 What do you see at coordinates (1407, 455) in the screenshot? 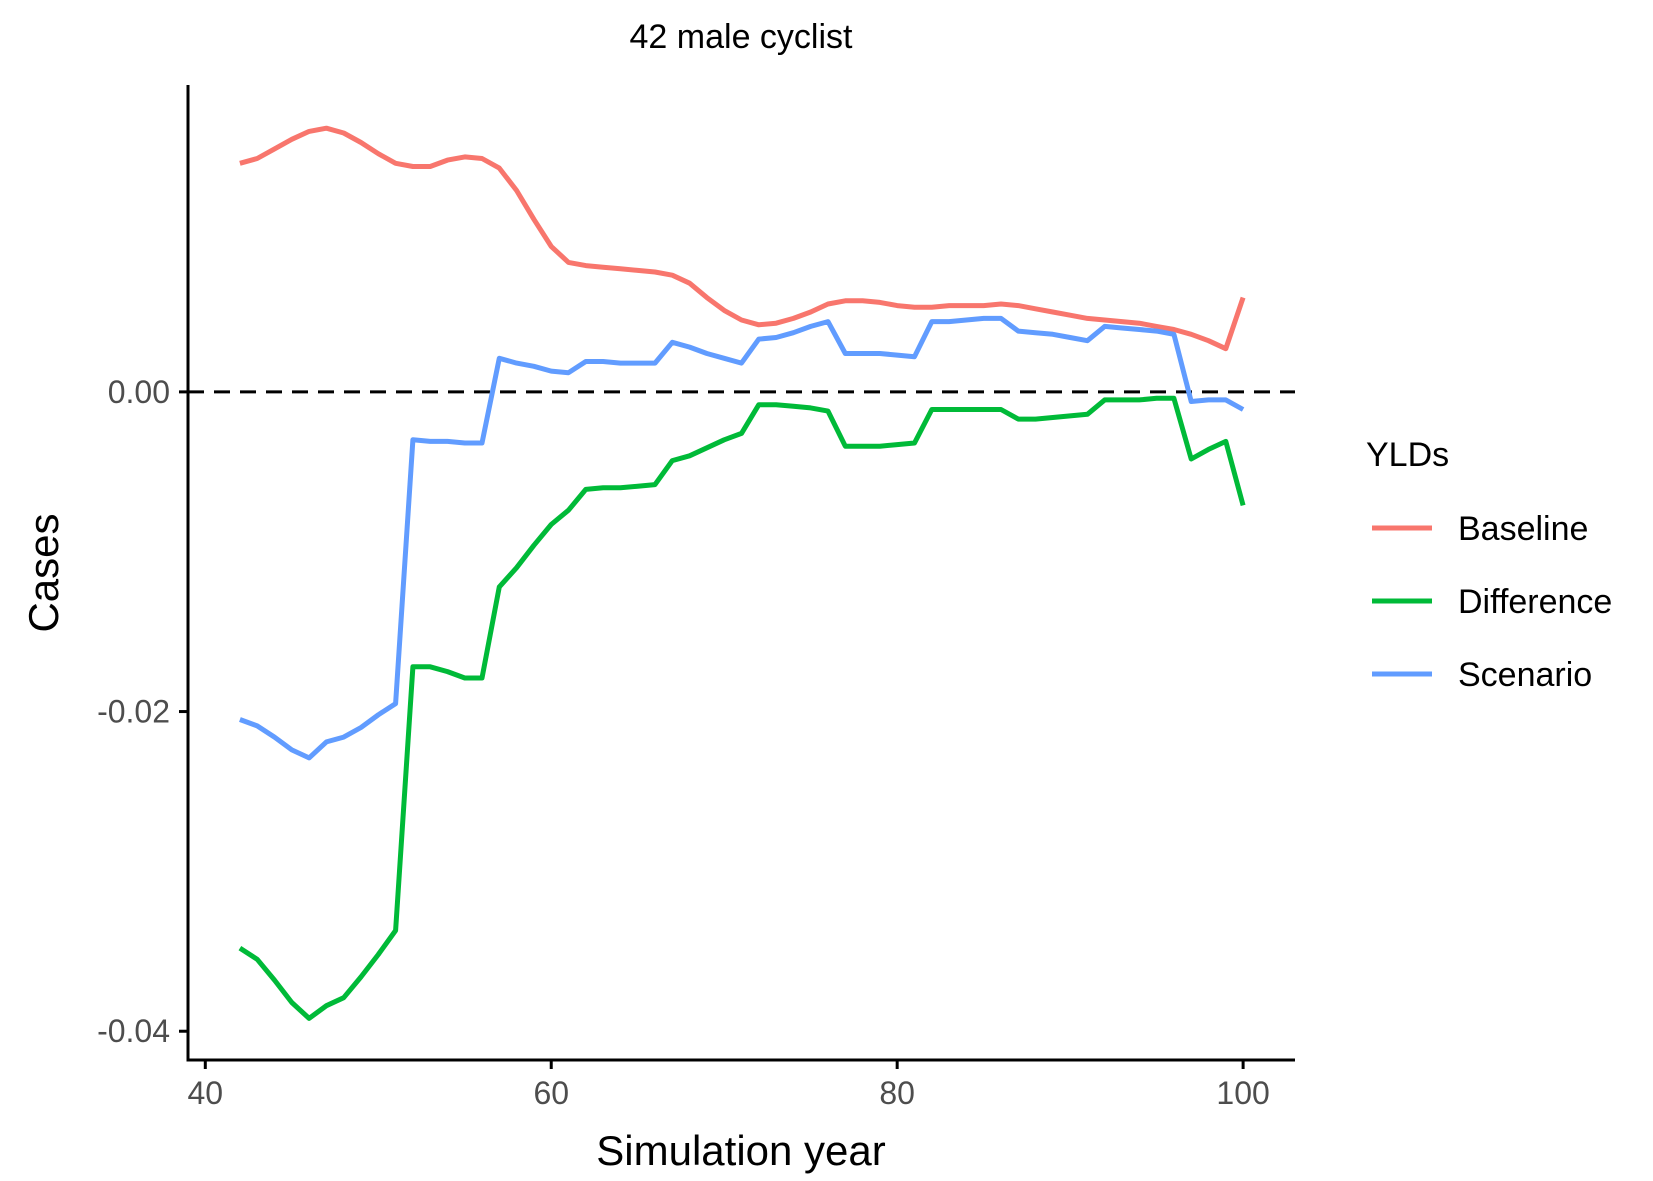
I see `legend-title: YLDs` at bounding box center [1407, 455].